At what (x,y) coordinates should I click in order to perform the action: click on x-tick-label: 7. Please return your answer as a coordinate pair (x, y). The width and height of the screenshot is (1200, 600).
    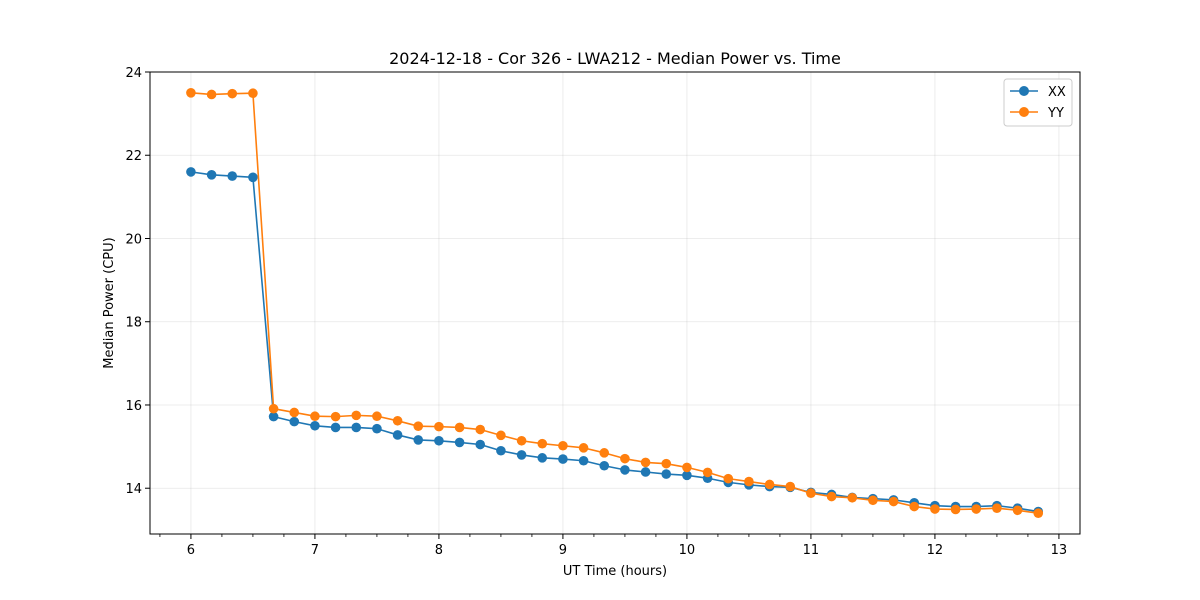
    Looking at the image, I should click on (315, 550).